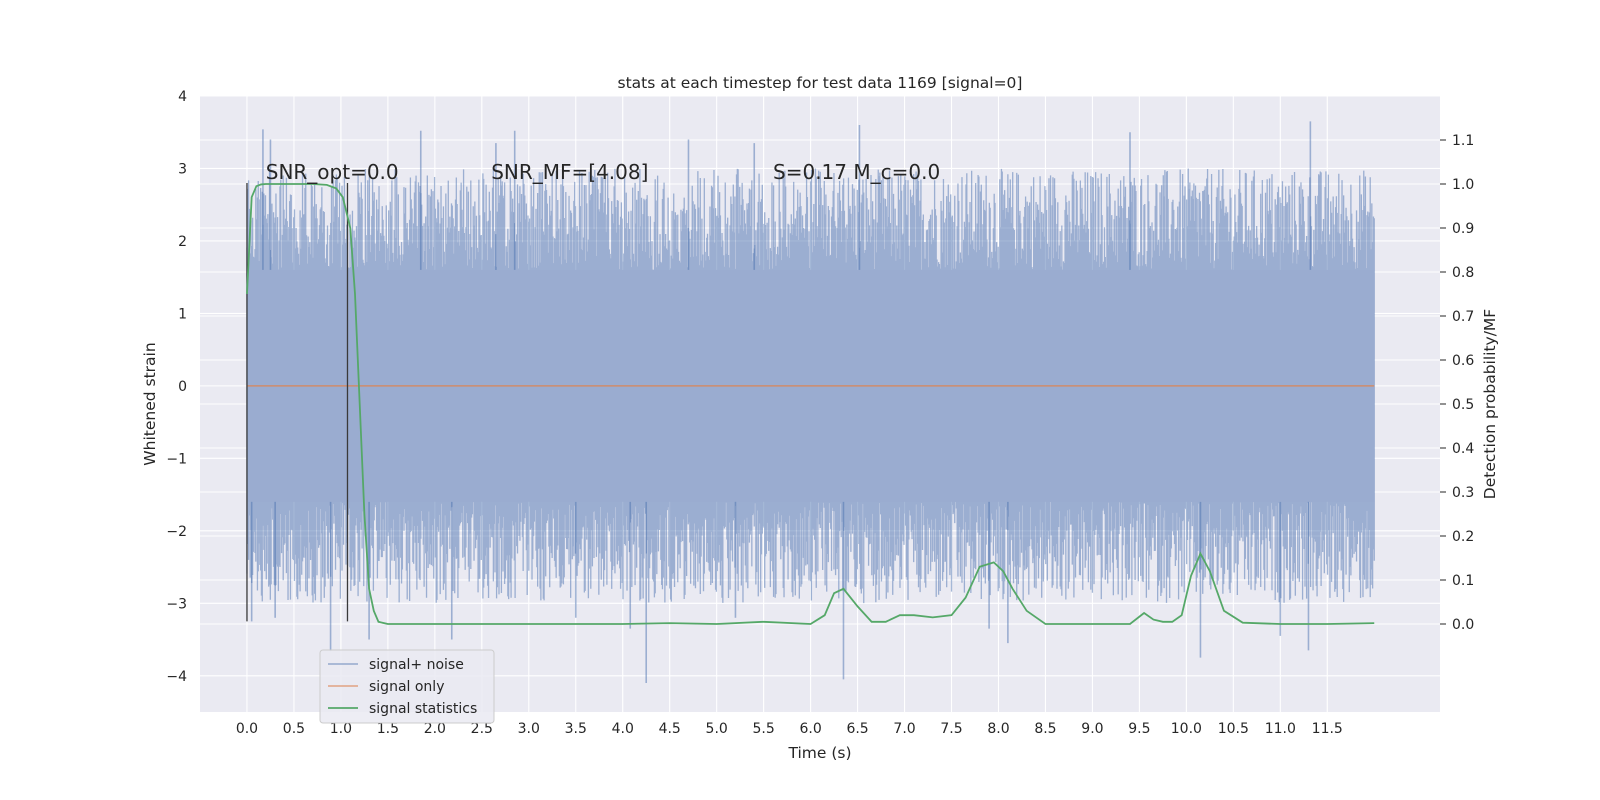 This screenshot has height=800, width=1600. What do you see at coordinates (1463, 581) in the screenshot?
I see `y-right-tick-label: 0.1` at bounding box center [1463, 581].